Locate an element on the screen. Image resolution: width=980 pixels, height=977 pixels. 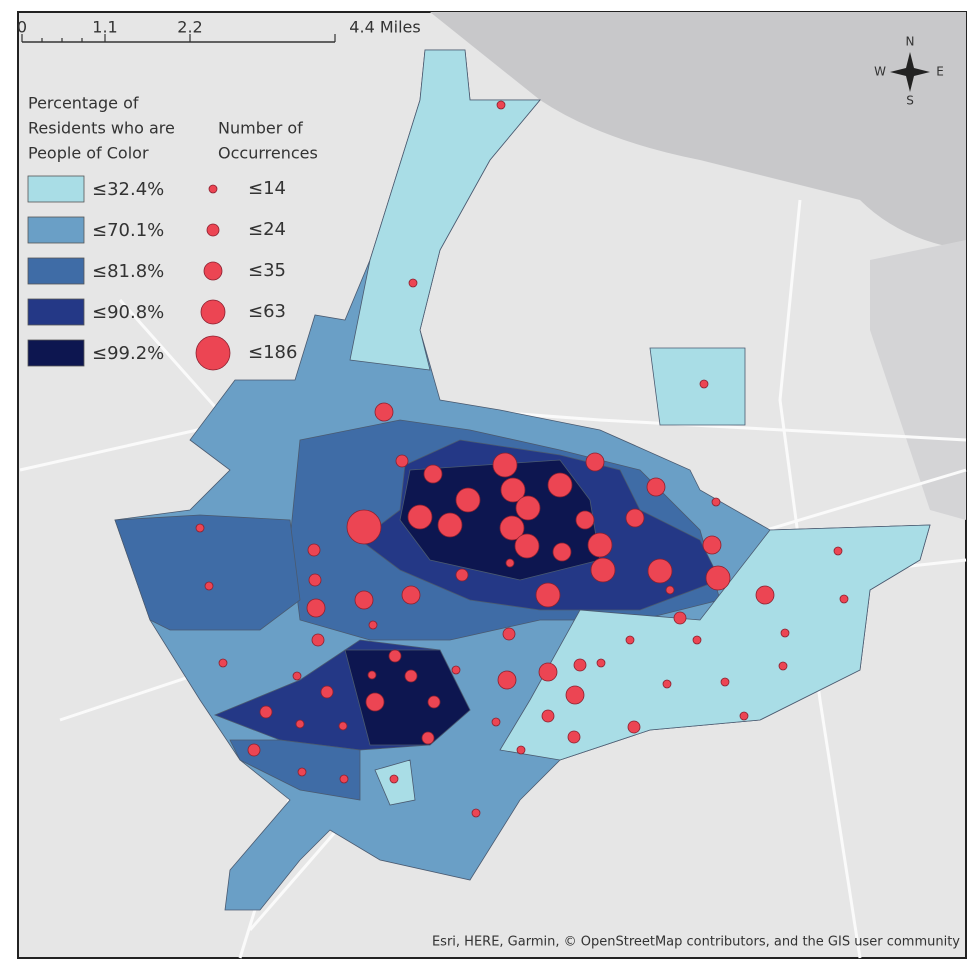
legend-label: ≤35 is located at coordinates (267, 270).